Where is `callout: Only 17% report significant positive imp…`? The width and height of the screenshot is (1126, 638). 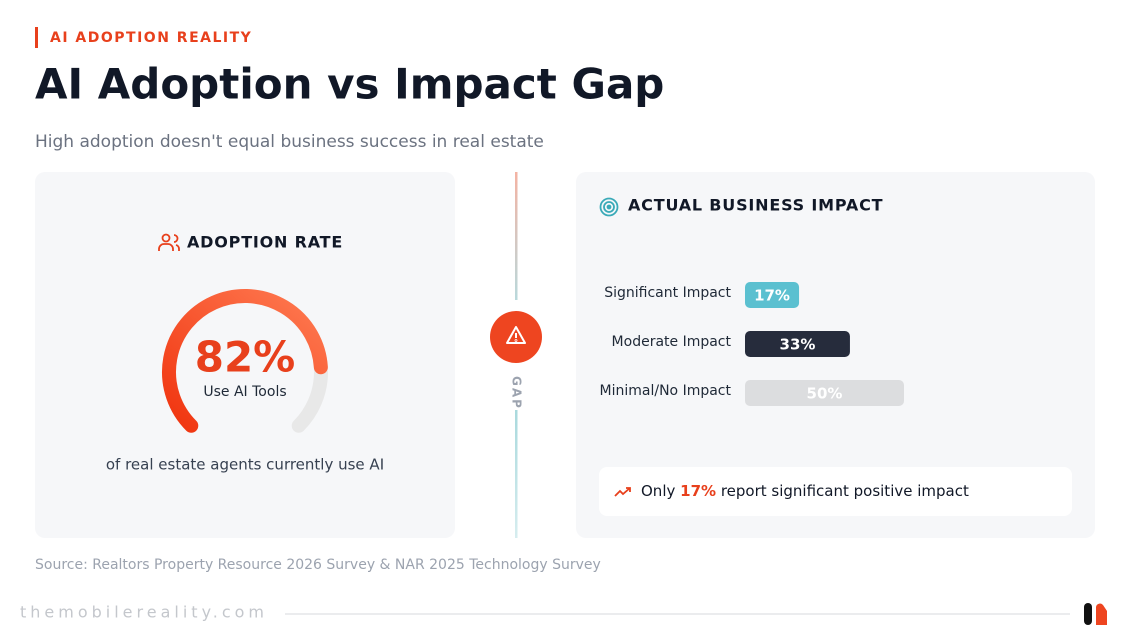 callout: Only 17% report significant positive imp… is located at coordinates (805, 491).